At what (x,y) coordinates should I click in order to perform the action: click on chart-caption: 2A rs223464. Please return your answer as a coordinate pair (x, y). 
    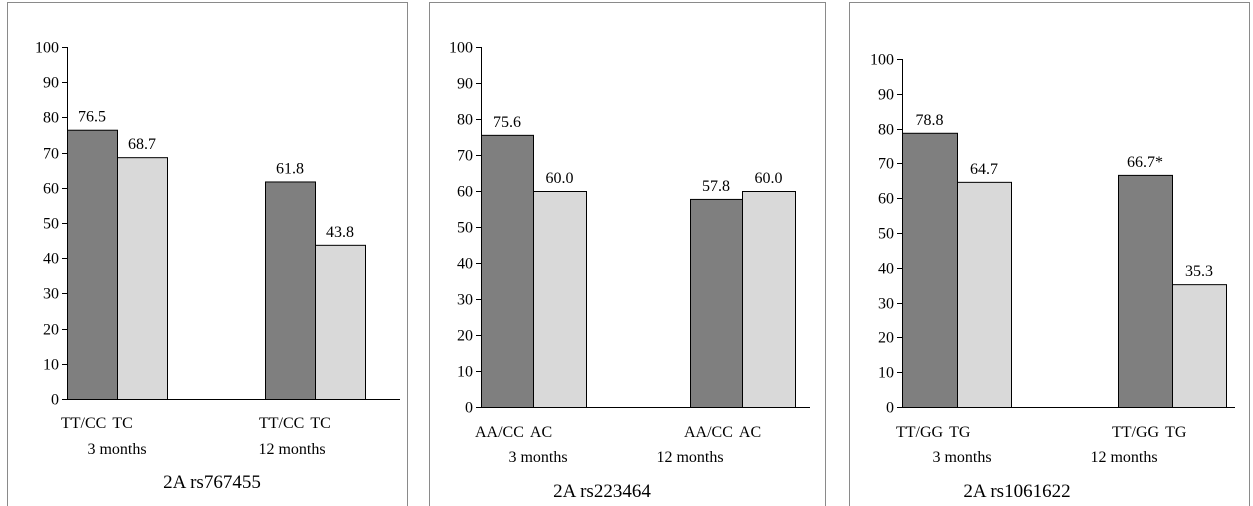
    Looking at the image, I should click on (602, 491).